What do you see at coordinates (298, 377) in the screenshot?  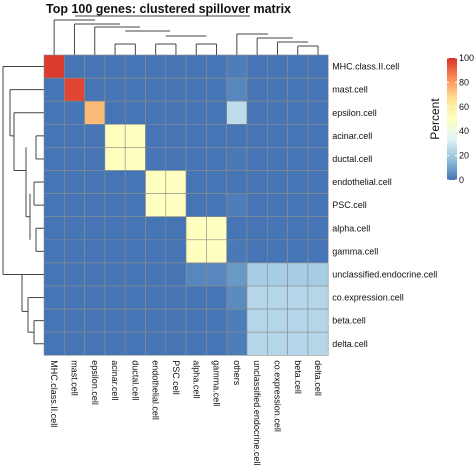 I see `column-label: beta.cell` at bounding box center [298, 377].